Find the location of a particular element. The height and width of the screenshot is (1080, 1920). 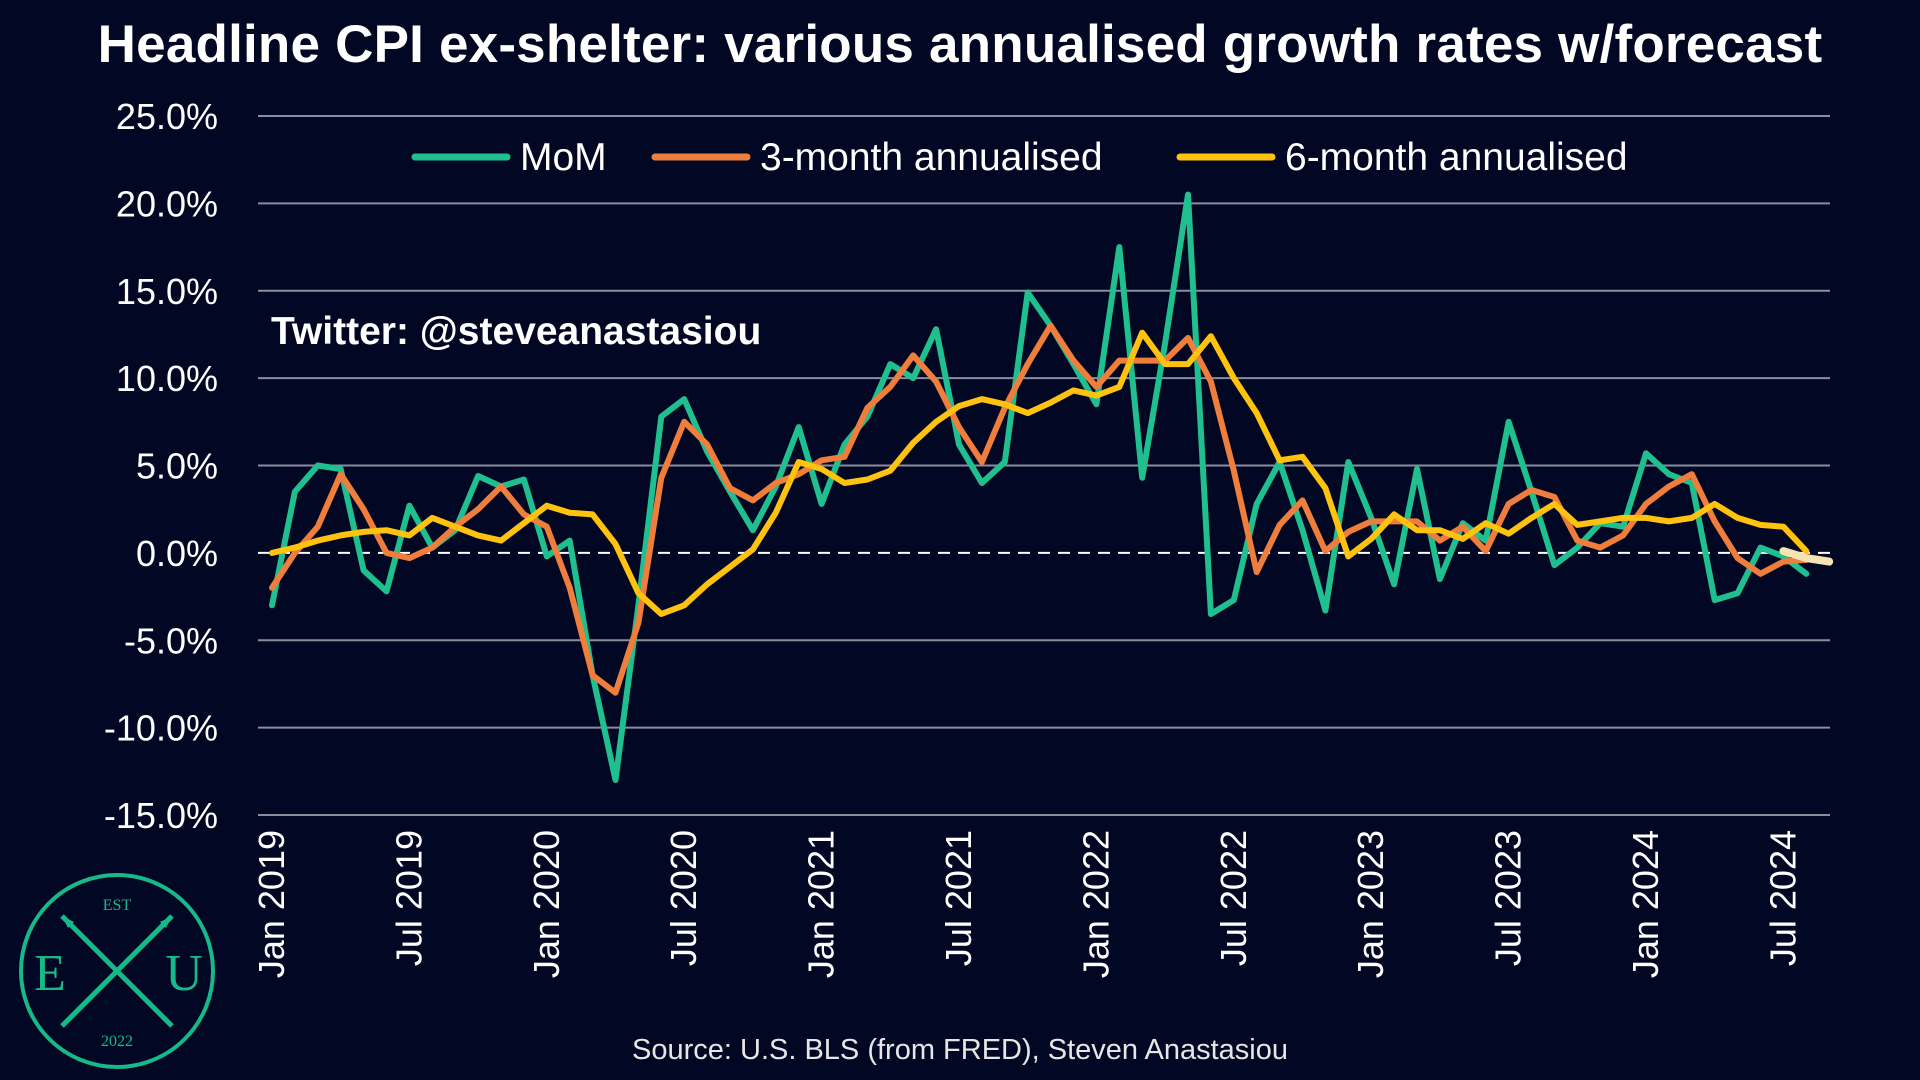

twitter-handle: Twitter: @steveanastasiou is located at coordinates (516, 331).